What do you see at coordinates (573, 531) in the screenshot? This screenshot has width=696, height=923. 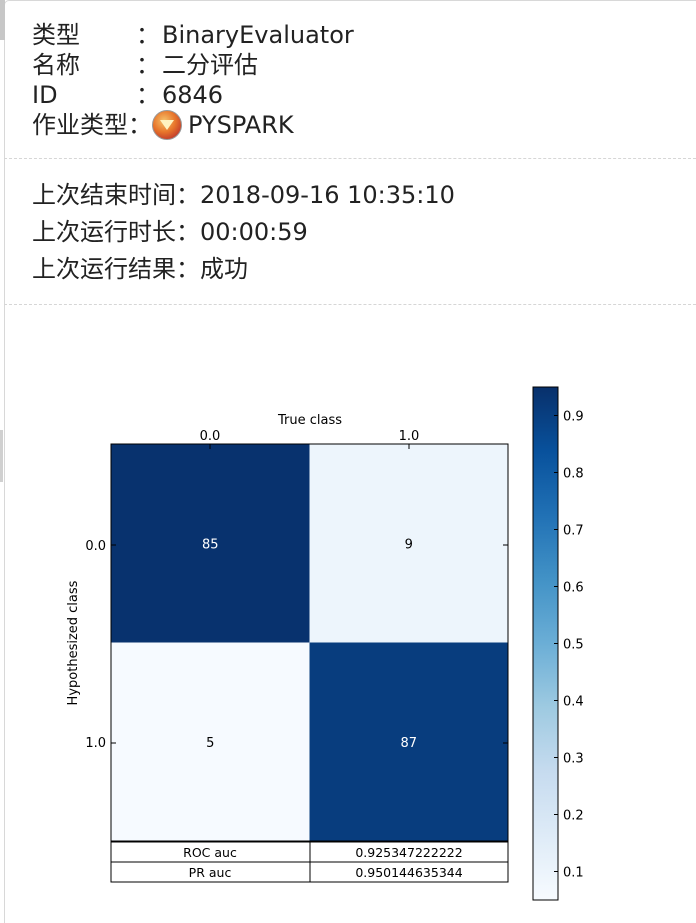 I see `colorbar-tick-label: 0.7` at bounding box center [573, 531].